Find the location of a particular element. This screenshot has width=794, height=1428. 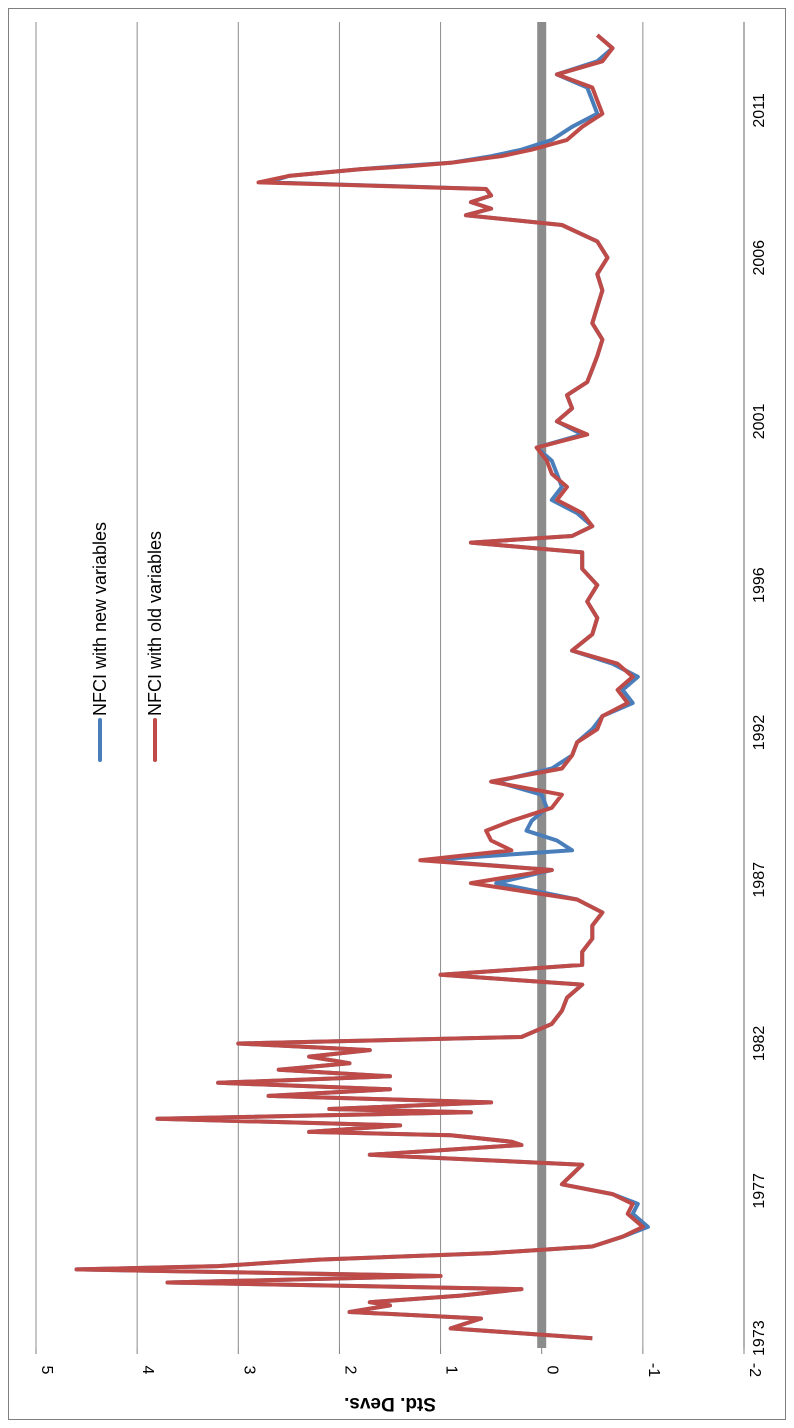

value-tick-label: 0 is located at coordinates (552, 1370).